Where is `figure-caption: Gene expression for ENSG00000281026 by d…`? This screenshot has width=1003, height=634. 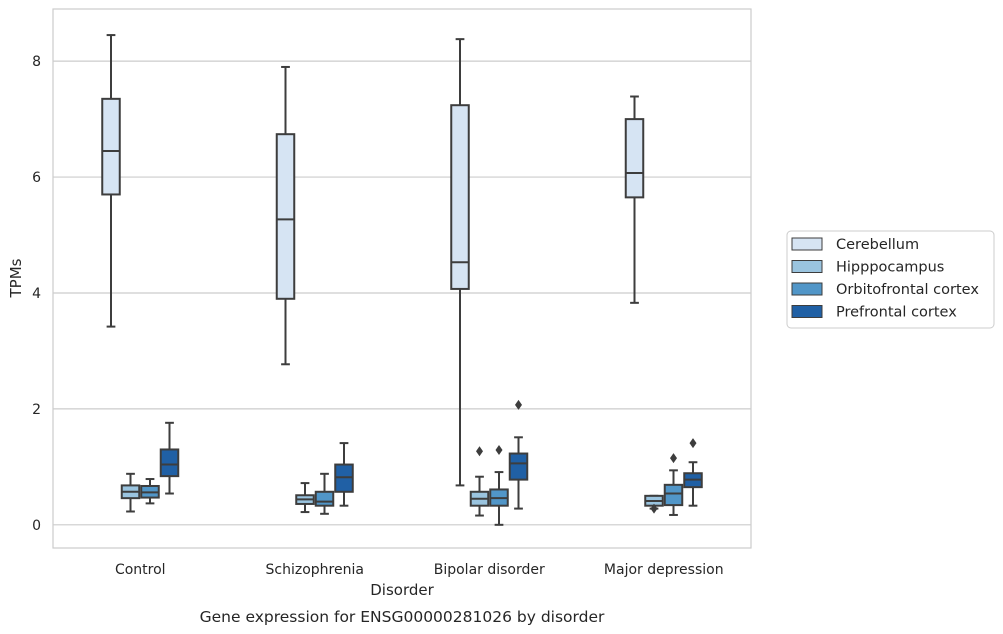
figure-caption: Gene expression for ENSG00000281026 by d… is located at coordinates (402, 617).